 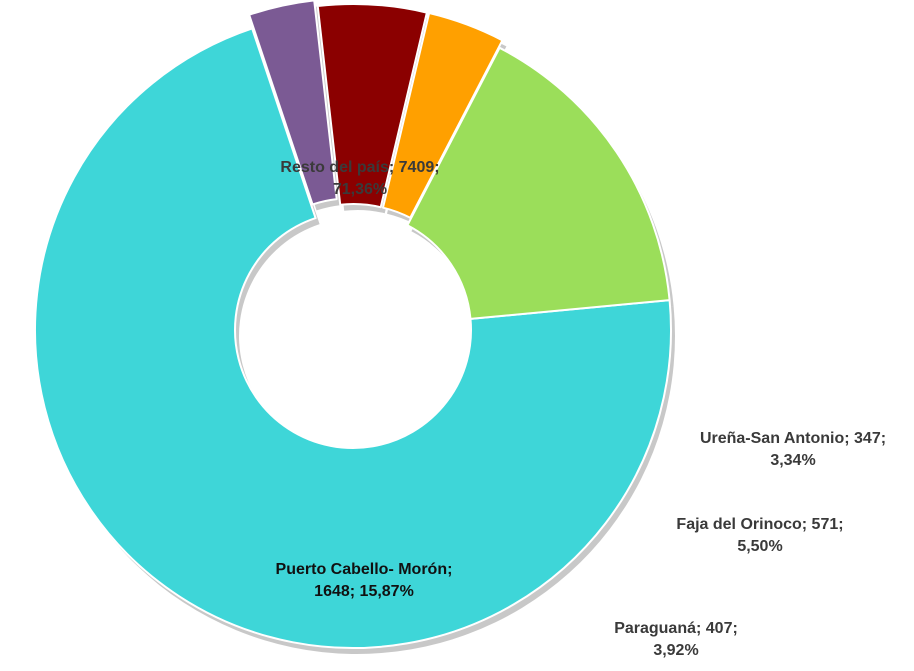 What do you see at coordinates (759, 546) in the screenshot?
I see `slice-label-line: 5,50%` at bounding box center [759, 546].